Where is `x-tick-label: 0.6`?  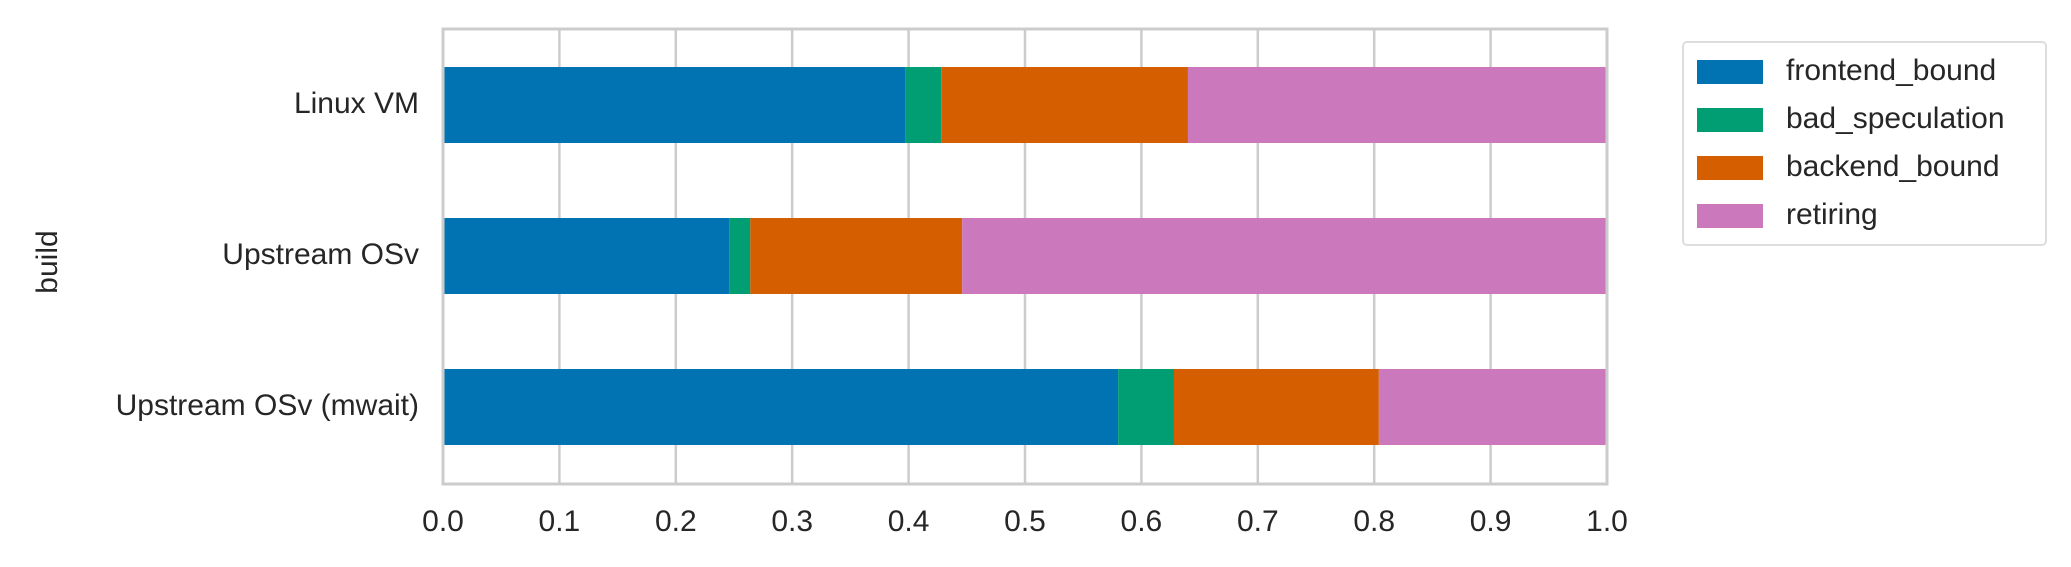 x-tick-label: 0.6 is located at coordinates (1142, 521).